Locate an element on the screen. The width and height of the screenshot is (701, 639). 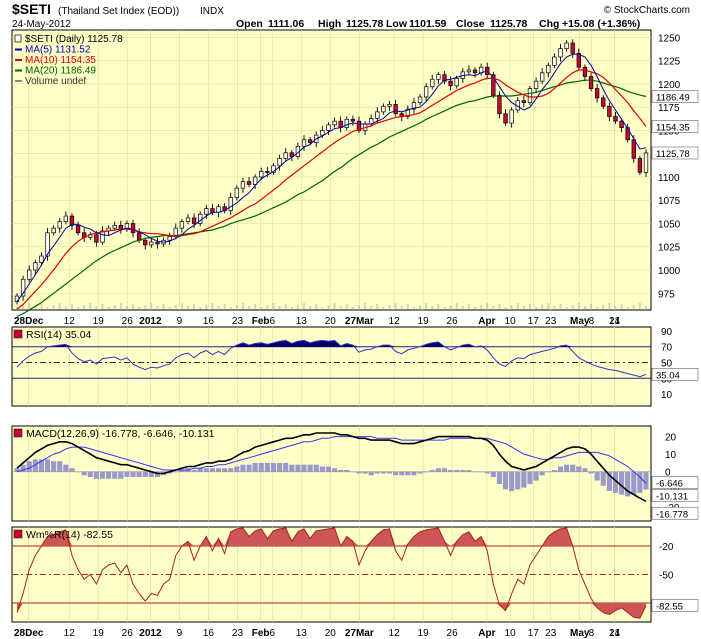
price-y-tick-3: 1050 is located at coordinates (669, 224).